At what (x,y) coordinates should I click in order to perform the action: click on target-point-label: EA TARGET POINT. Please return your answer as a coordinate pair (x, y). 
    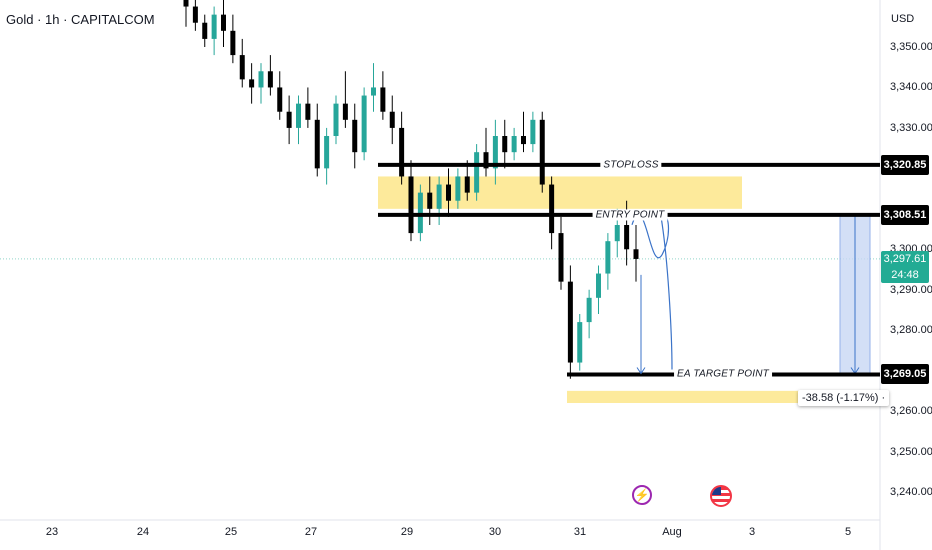
    Looking at the image, I should click on (723, 374).